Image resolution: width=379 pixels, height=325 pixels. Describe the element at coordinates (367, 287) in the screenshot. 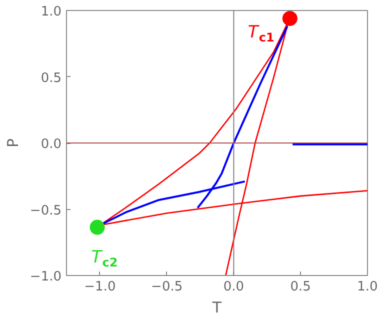

I see `x-tick-label: 1.0` at that location.